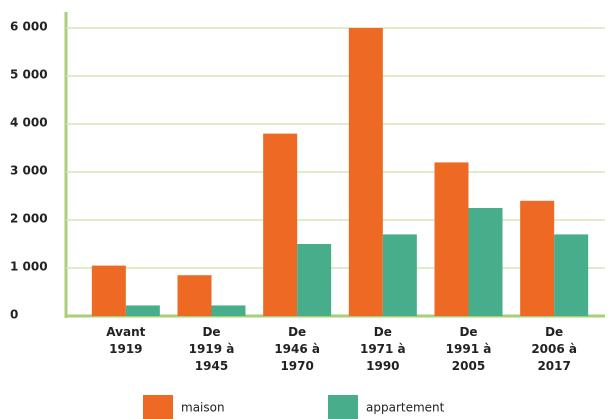 Image resolution: width=608 pixels, height=419 pixels. I want to click on x-tick-label: De 1919 à 1945, so click(211, 349).